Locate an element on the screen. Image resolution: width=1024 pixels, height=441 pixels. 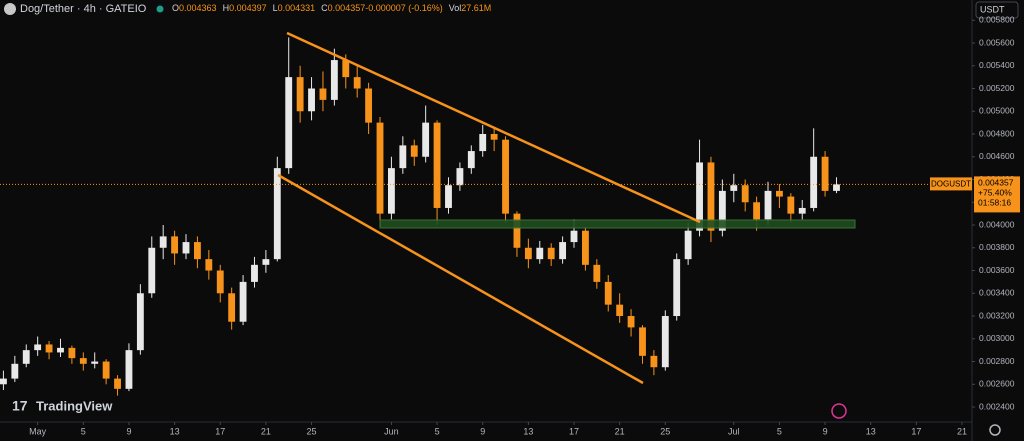
y-tick-label: 0.003200 is located at coordinates (997, 315).